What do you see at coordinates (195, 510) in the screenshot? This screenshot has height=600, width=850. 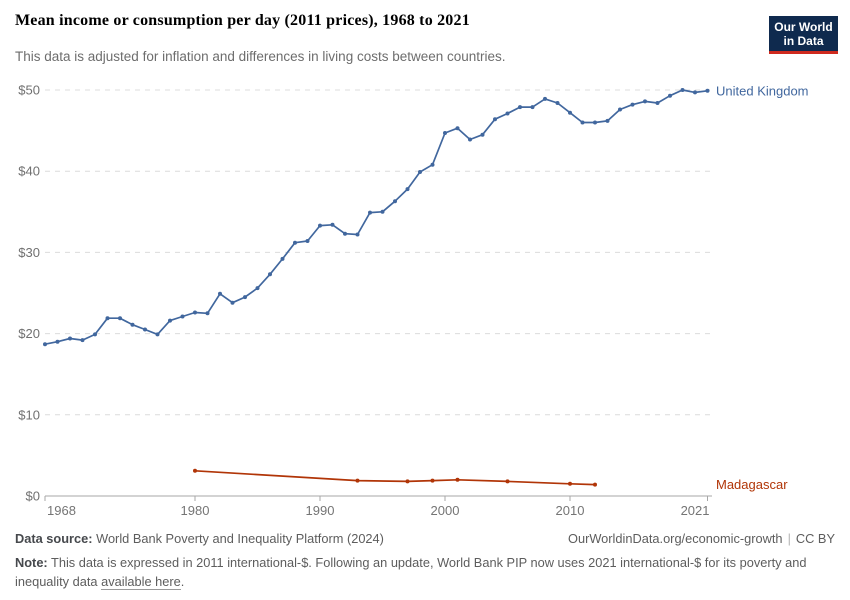 I see `x-tick-label: 1980` at bounding box center [195, 510].